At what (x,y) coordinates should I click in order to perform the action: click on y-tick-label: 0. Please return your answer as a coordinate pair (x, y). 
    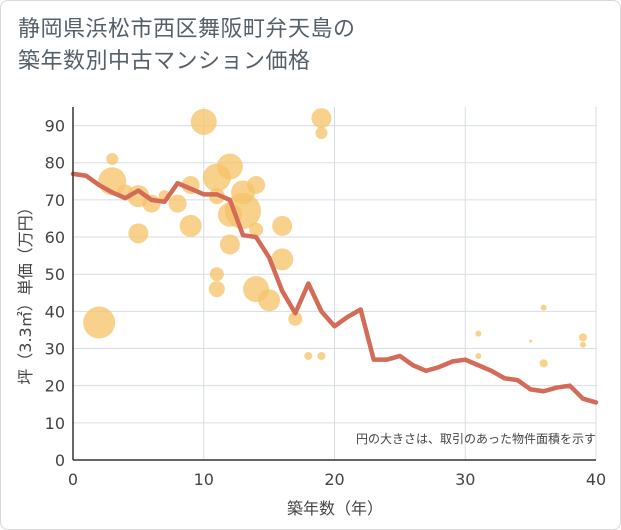
    Looking at the image, I should click on (60, 460).